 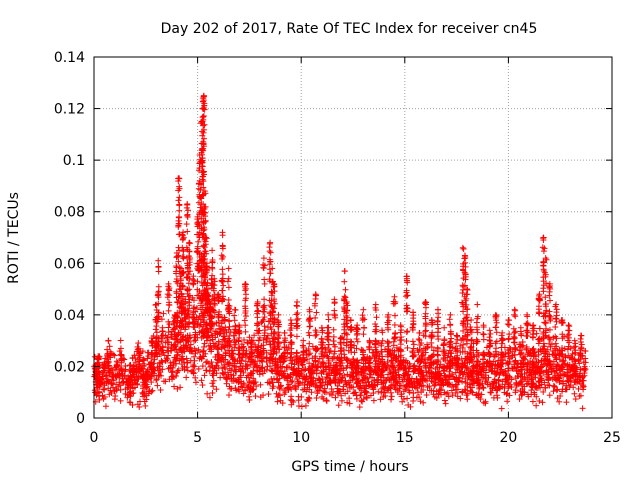 I want to click on y-axis-label: ROTI / TECUs, so click(x=14, y=238).